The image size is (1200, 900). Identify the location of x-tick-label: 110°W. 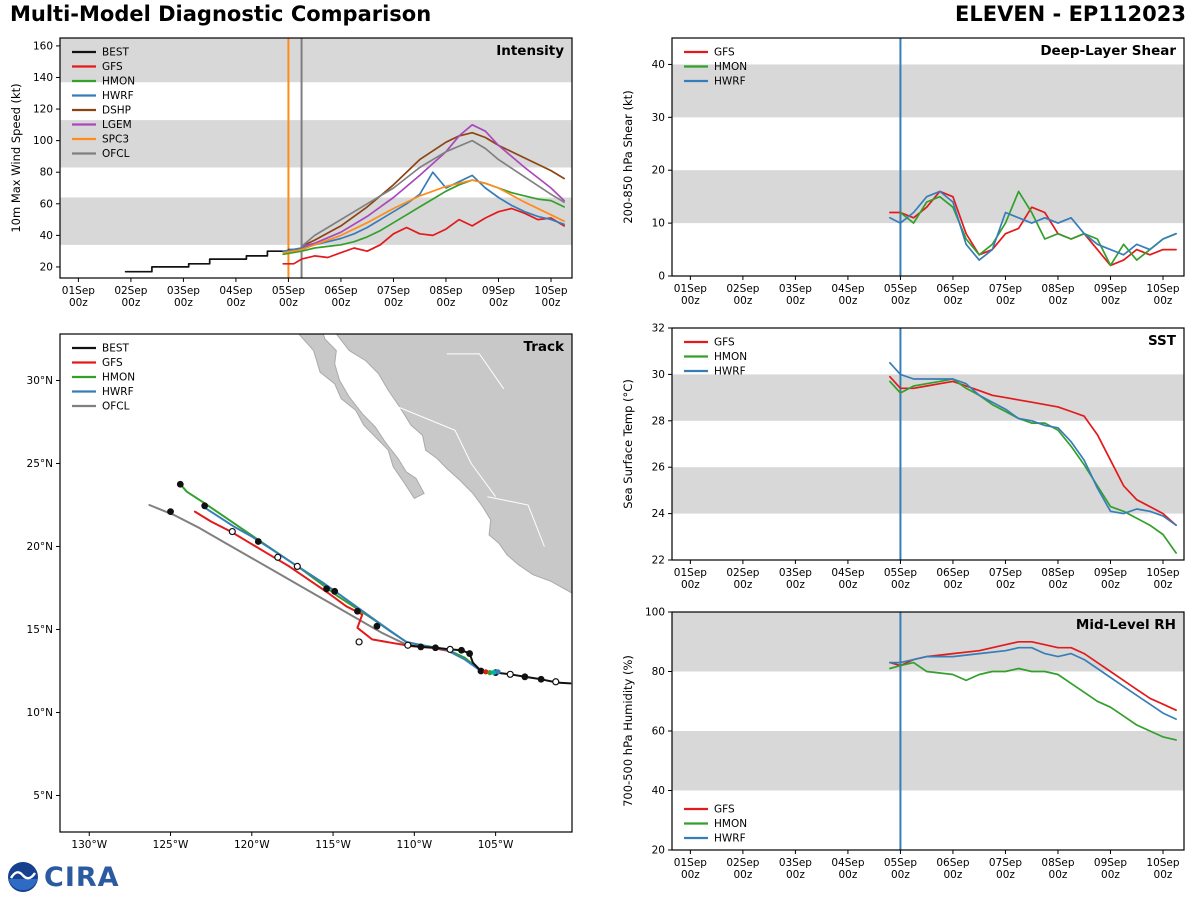
(414, 845).